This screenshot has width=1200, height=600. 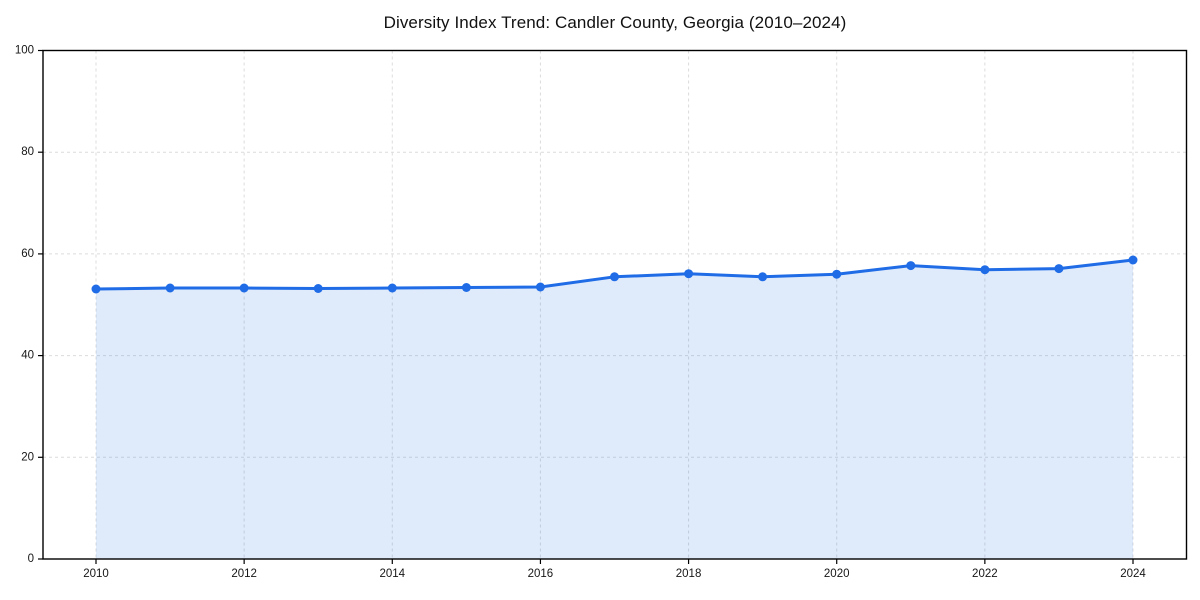 What do you see at coordinates (985, 270) in the screenshot?
I see `data-point-2022` at bounding box center [985, 270].